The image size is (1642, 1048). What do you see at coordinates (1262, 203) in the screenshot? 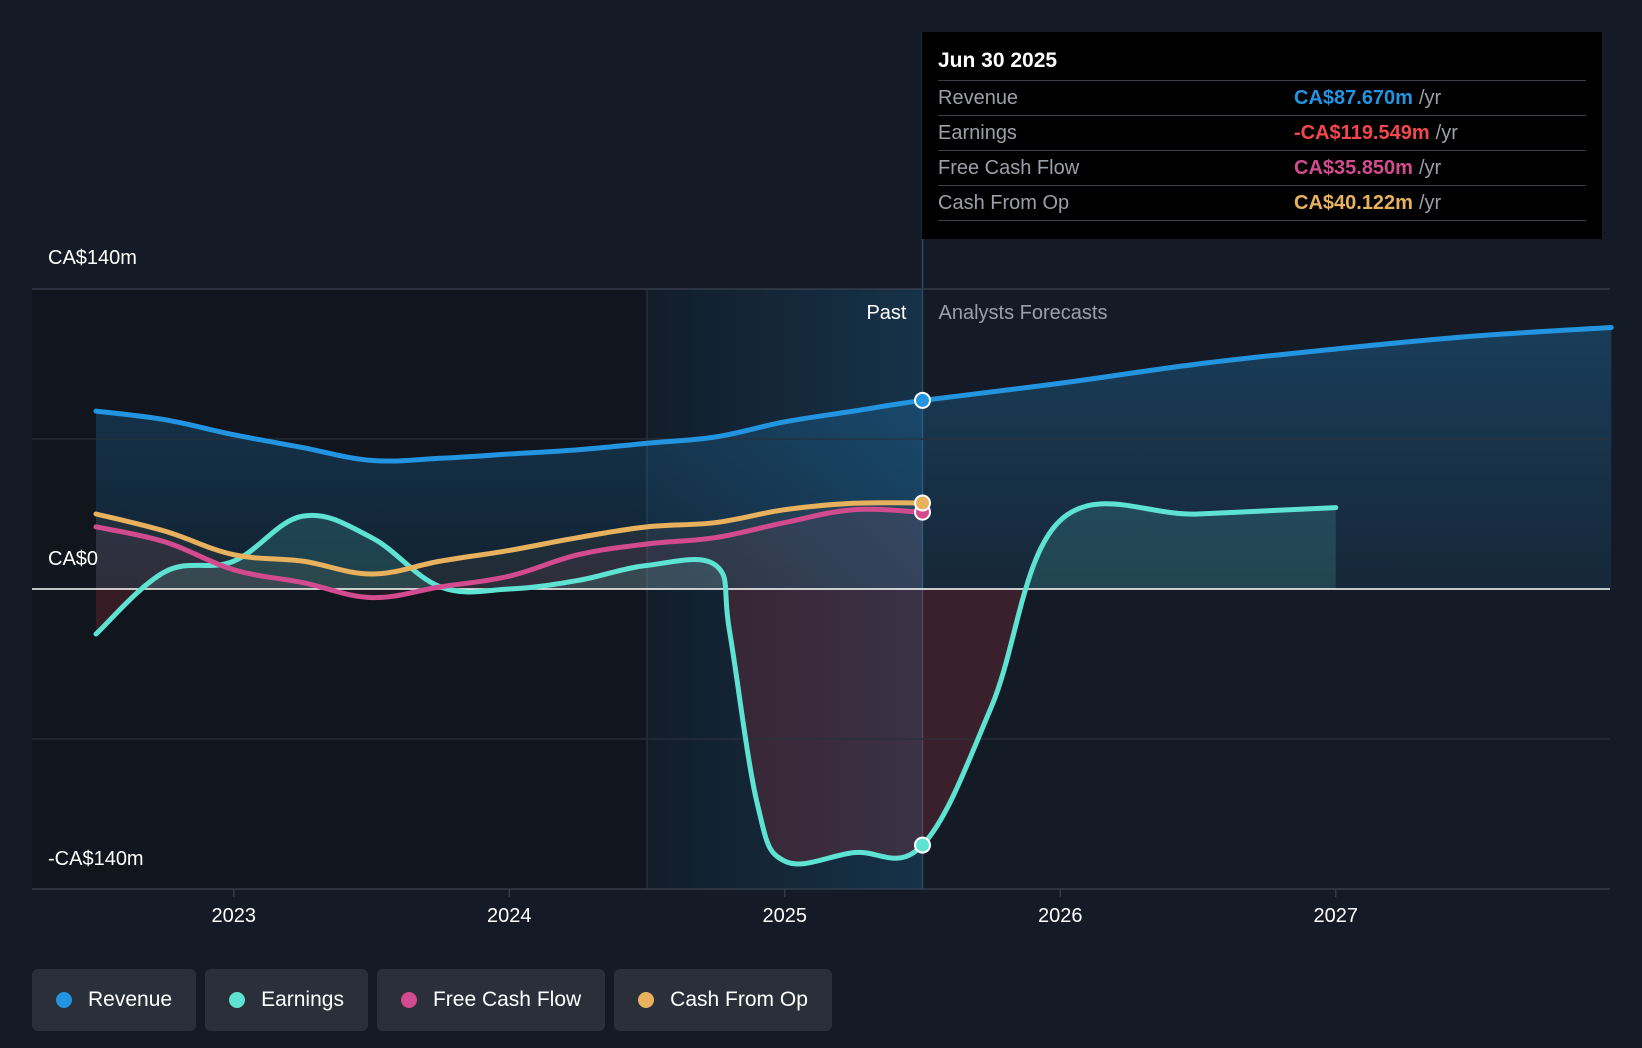
I see `tooltip-row-cash-from-op: Cash From Op CA$40.122m /yr` at bounding box center [1262, 203].